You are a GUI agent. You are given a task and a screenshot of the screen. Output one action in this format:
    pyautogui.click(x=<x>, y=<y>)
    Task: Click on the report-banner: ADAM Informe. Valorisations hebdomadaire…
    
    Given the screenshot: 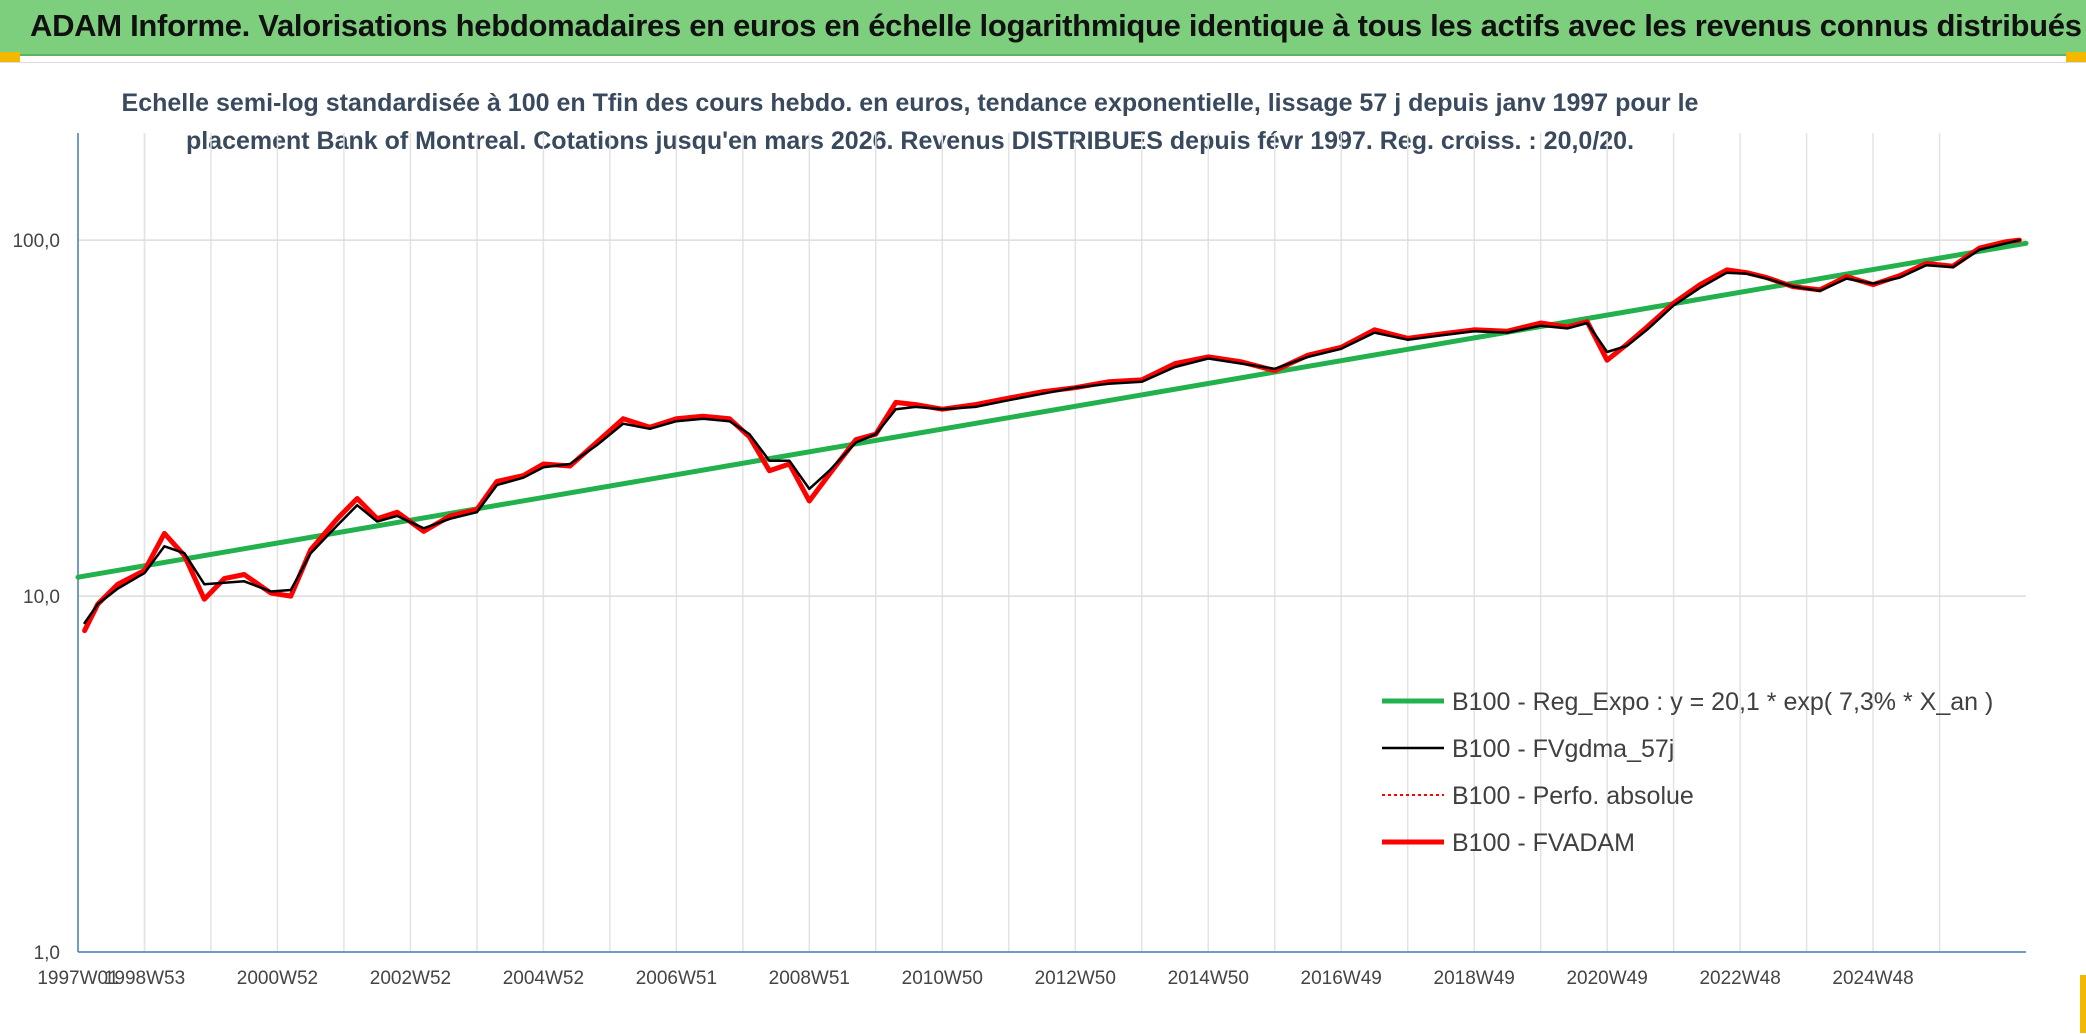 What is the action you would take?
    pyautogui.click(x=1043, y=28)
    